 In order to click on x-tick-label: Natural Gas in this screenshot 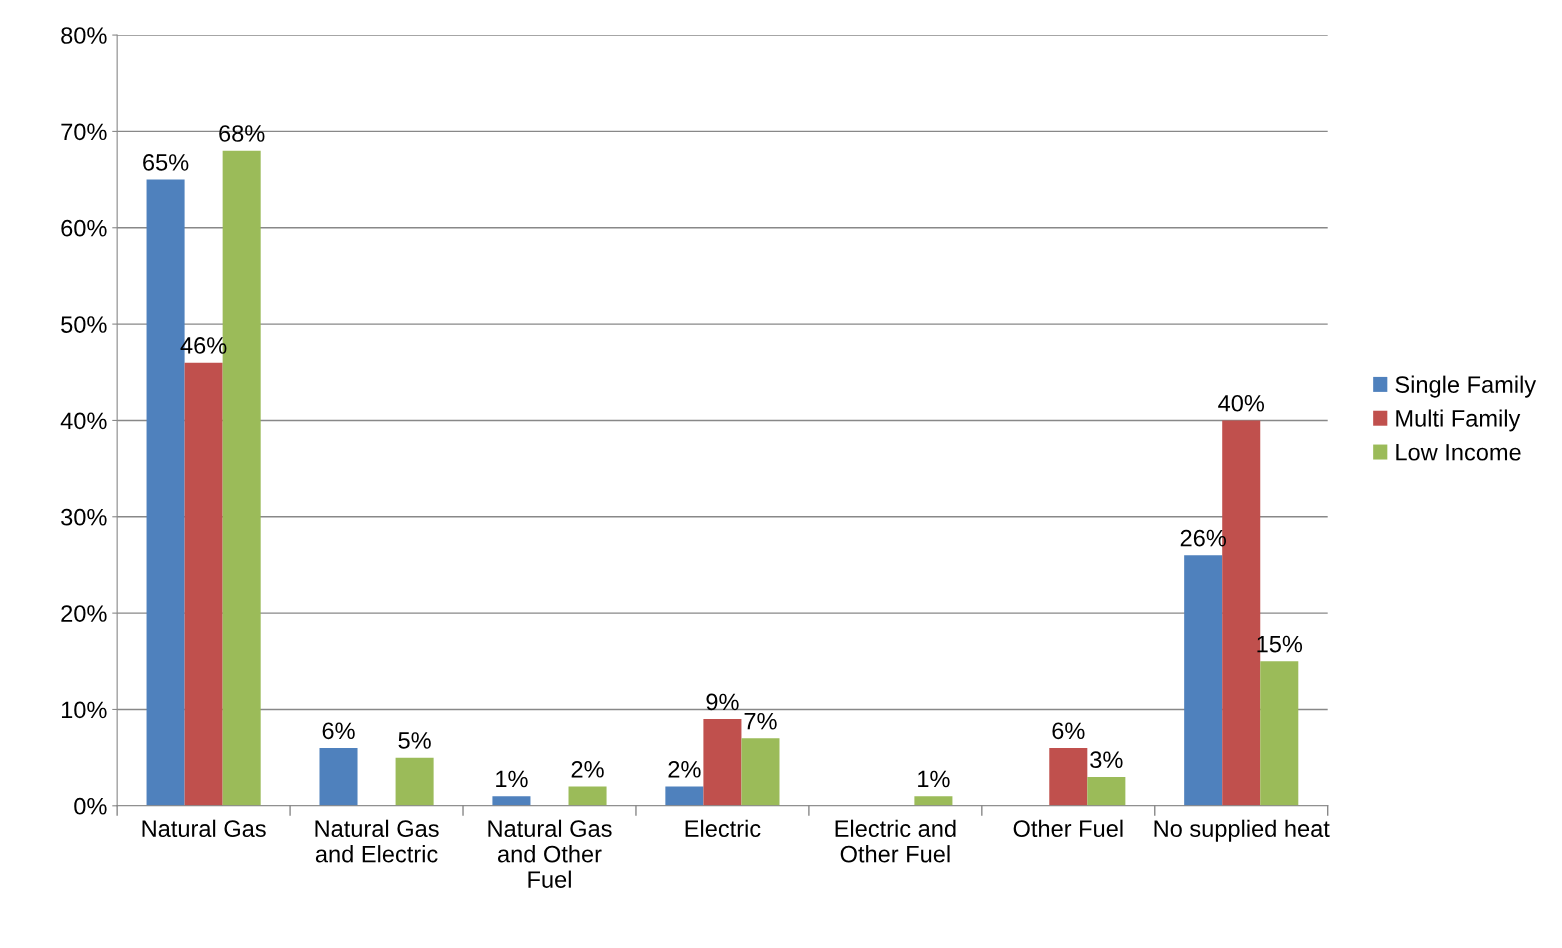, I will do `click(204, 828)`.